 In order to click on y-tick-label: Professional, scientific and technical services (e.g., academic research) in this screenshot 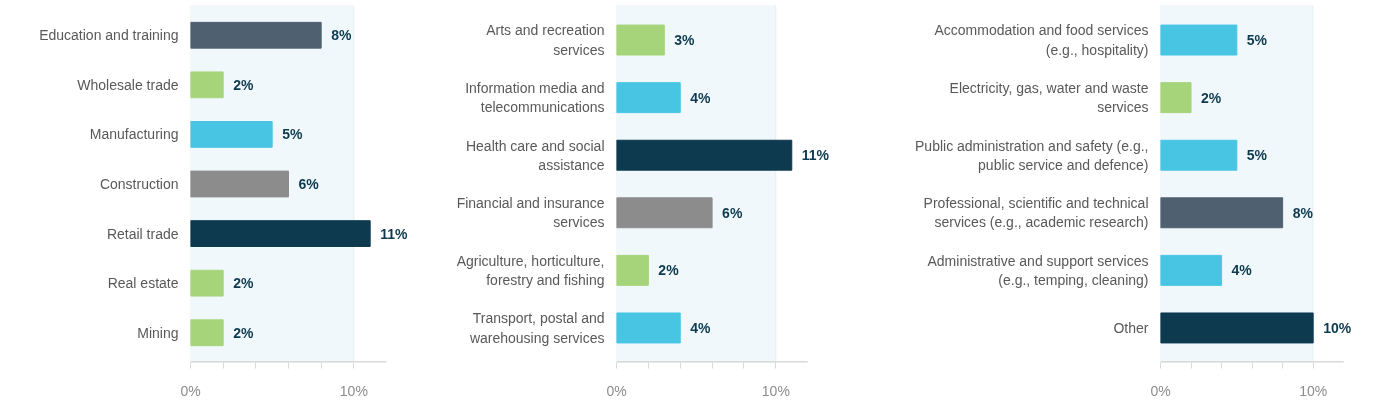, I will do `click(1036, 213)`.